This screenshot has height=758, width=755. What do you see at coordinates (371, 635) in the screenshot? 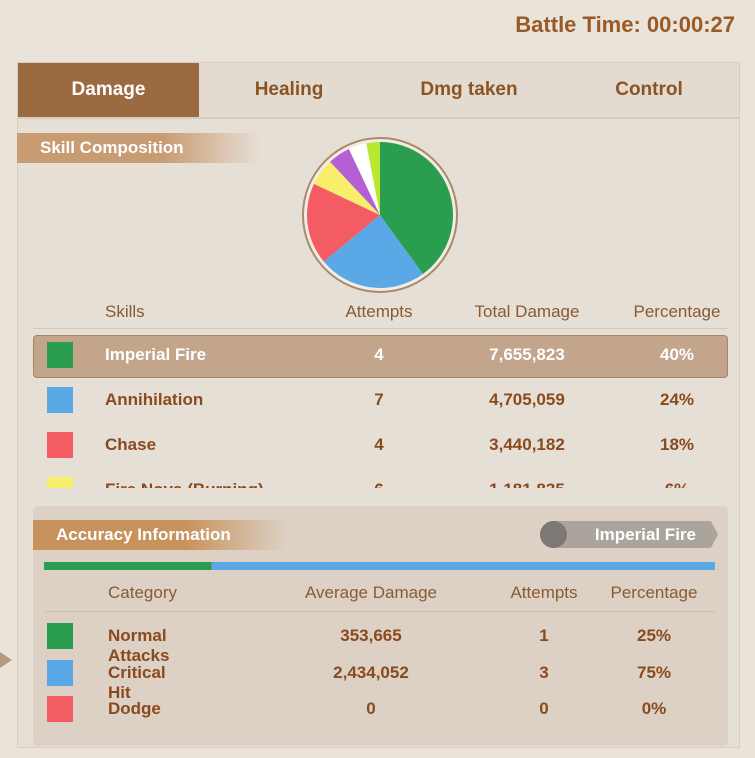
I see `cell: 353,665` at bounding box center [371, 635].